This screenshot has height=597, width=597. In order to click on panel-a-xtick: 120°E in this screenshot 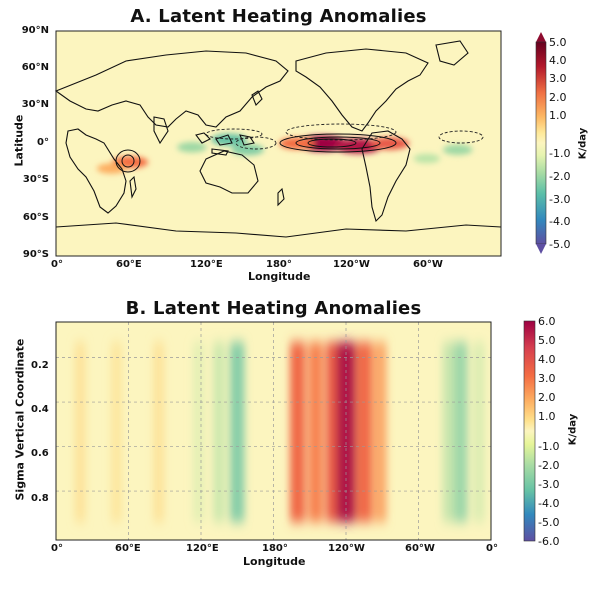, I will do `click(206, 264)`.